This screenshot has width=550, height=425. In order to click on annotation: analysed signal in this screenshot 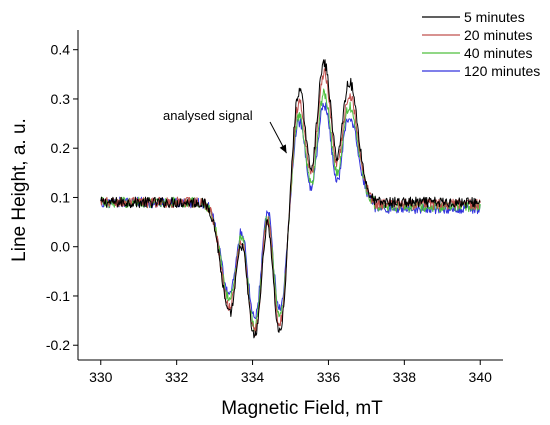, I will do `click(225, 131)`.